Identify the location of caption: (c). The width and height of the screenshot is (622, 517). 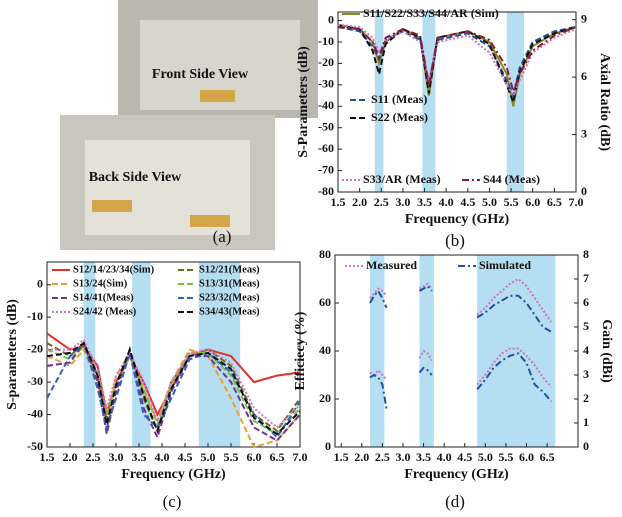
(172, 501).